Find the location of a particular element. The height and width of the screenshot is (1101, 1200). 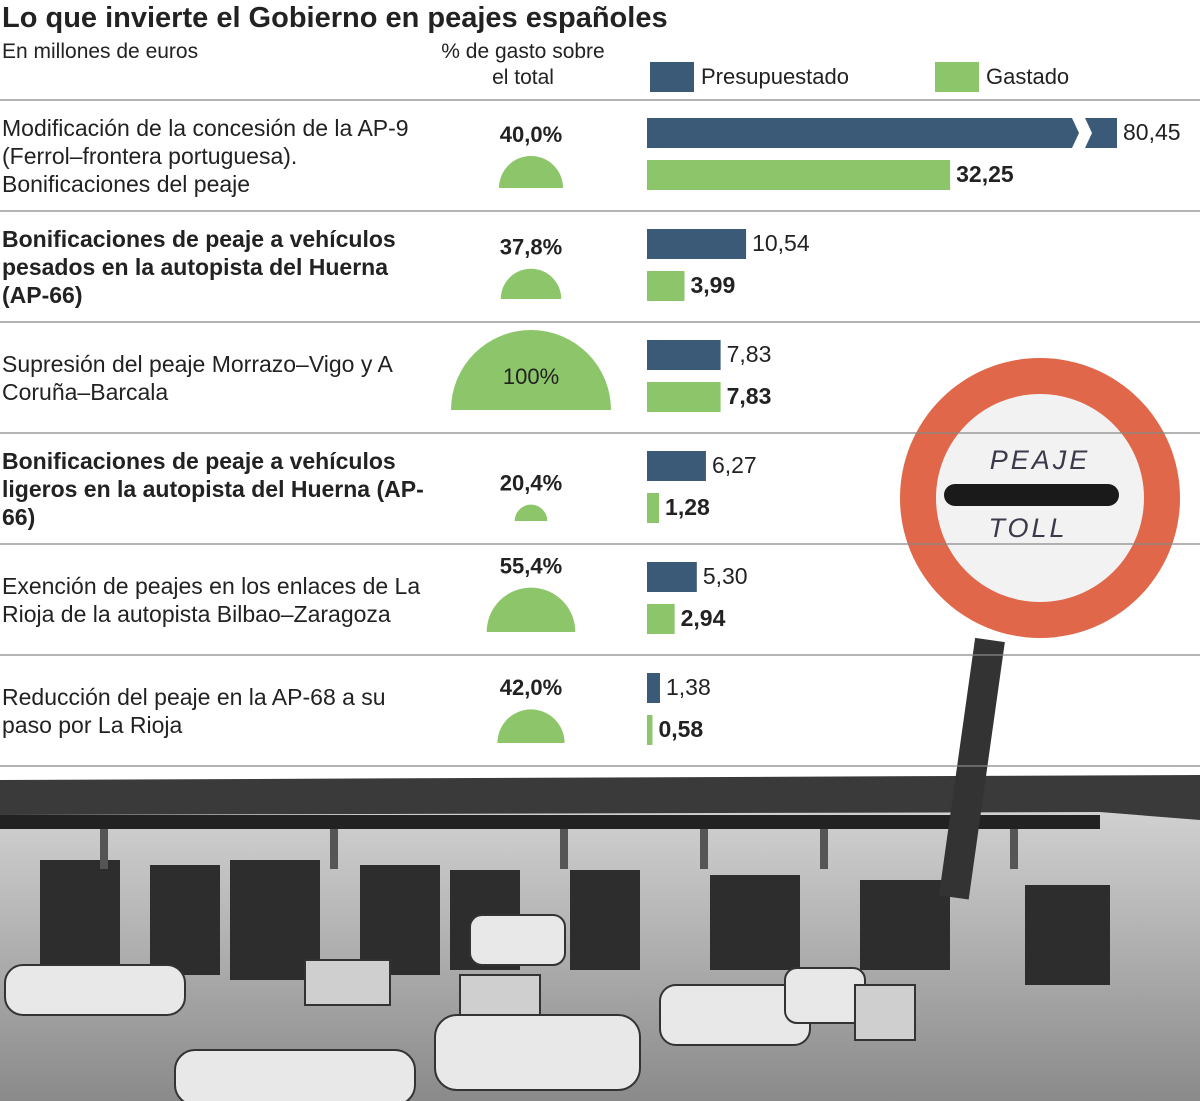

value-label: 80,45 is located at coordinates (1152, 132).